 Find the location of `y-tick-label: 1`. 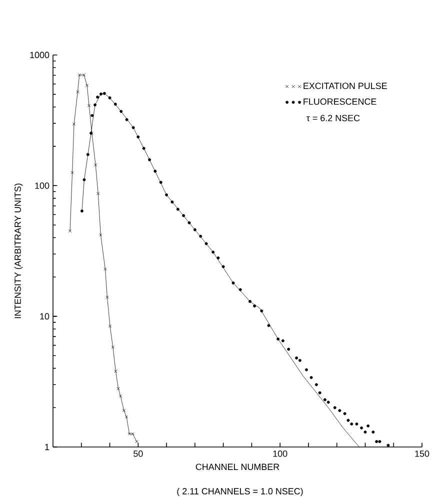

y-tick-label: 1 is located at coordinates (47, 447).